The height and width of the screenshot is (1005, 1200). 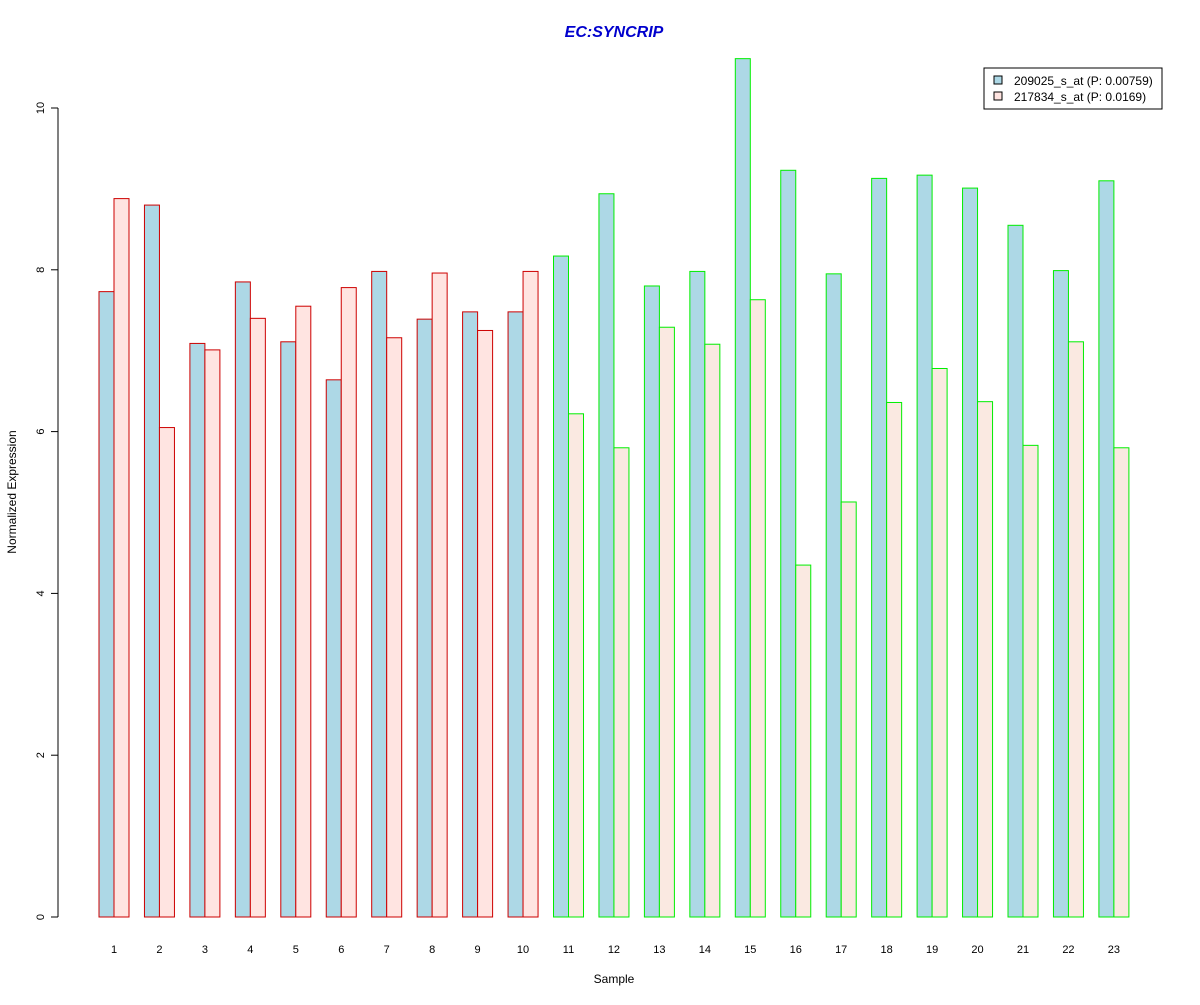 What do you see at coordinates (47, 511) in the screenshot?
I see `y-axis: 0 2 4 6 8 10` at bounding box center [47, 511].